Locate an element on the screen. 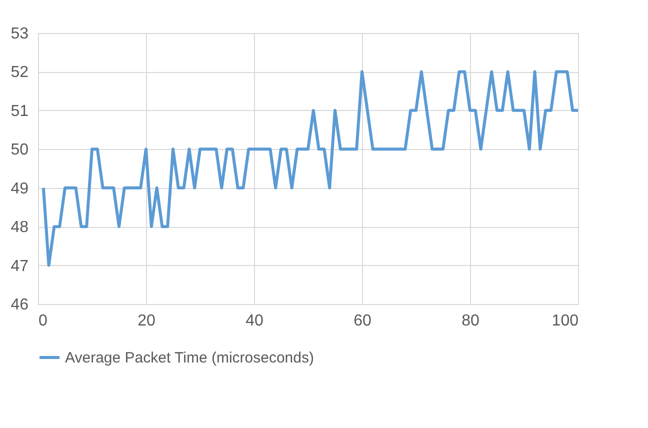 The height and width of the screenshot is (428, 648). y-tick-label: 49 is located at coordinates (19, 189).